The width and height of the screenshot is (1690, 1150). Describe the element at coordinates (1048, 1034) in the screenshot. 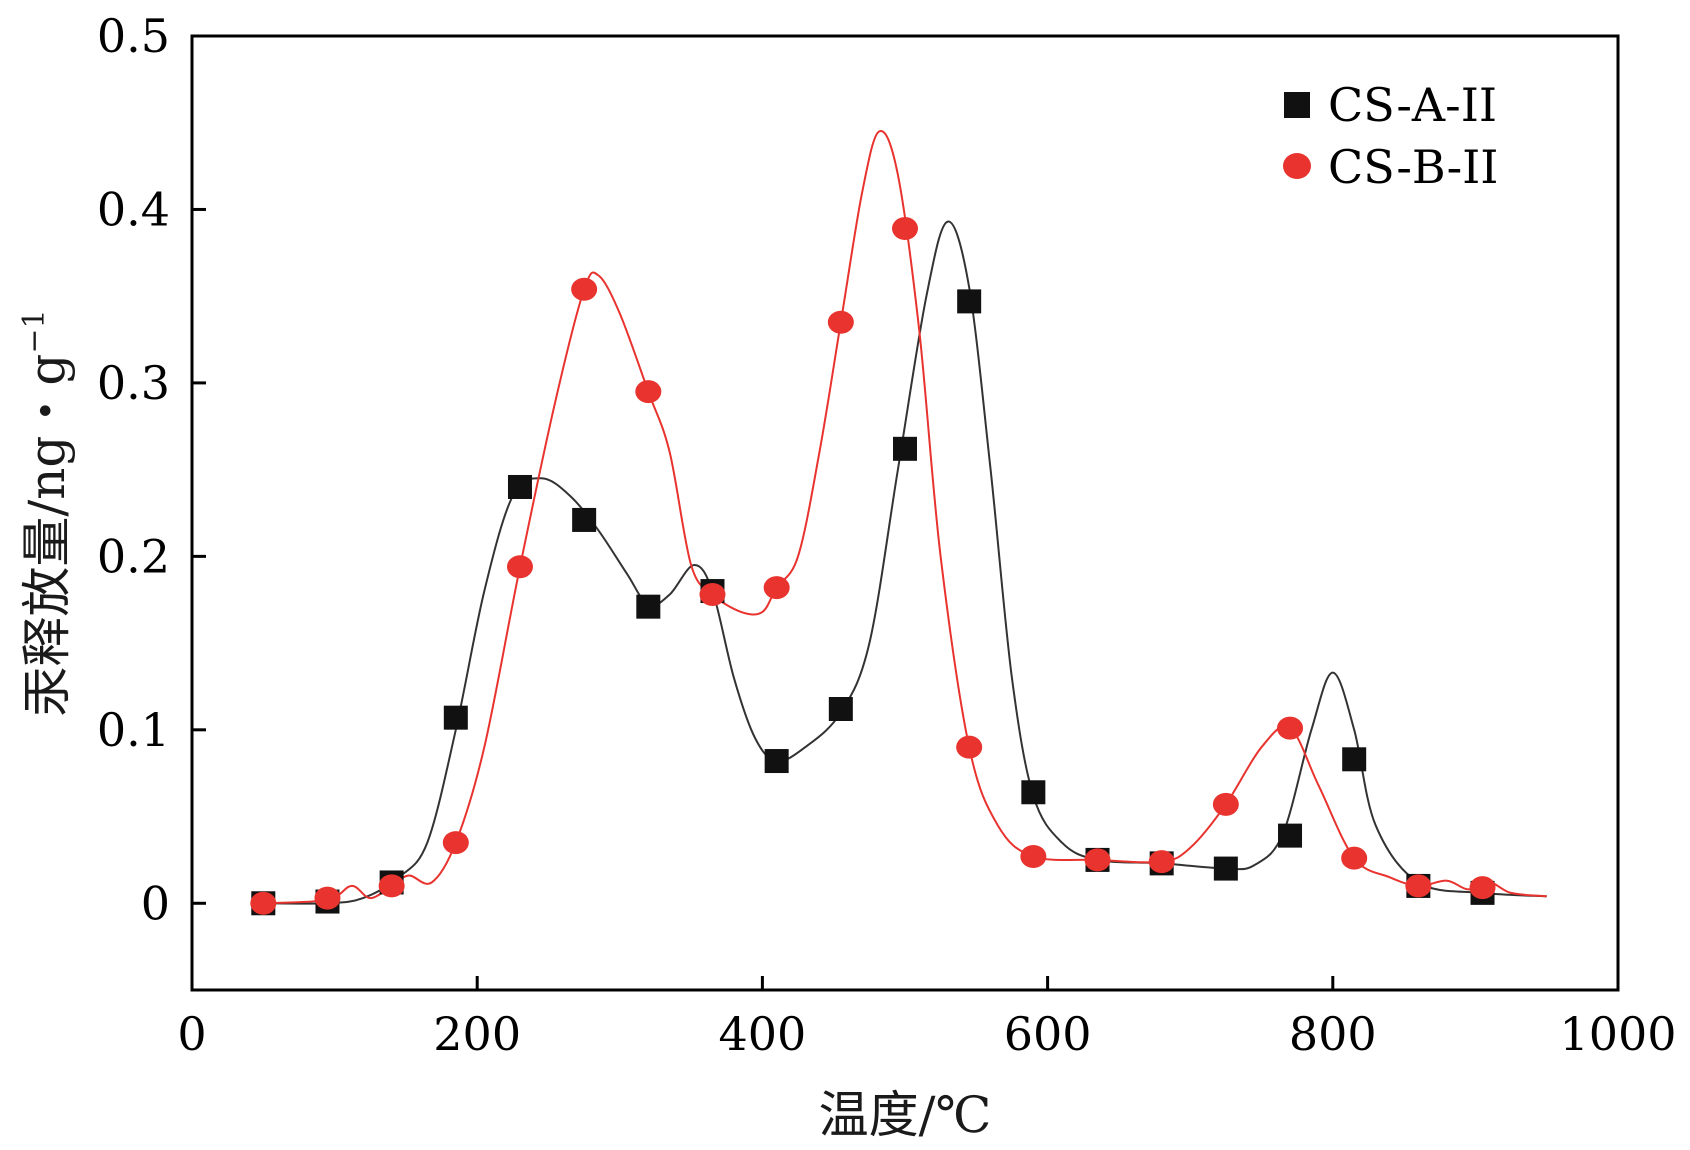

I see `x-tick-label-600: 600` at that location.